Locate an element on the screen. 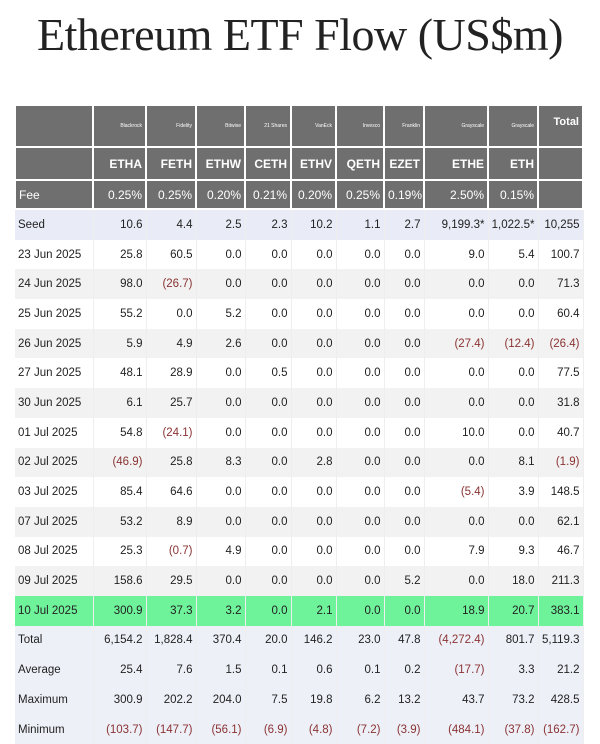  row-label: 01 Jul 2025 is located at coordinates (54, 432).